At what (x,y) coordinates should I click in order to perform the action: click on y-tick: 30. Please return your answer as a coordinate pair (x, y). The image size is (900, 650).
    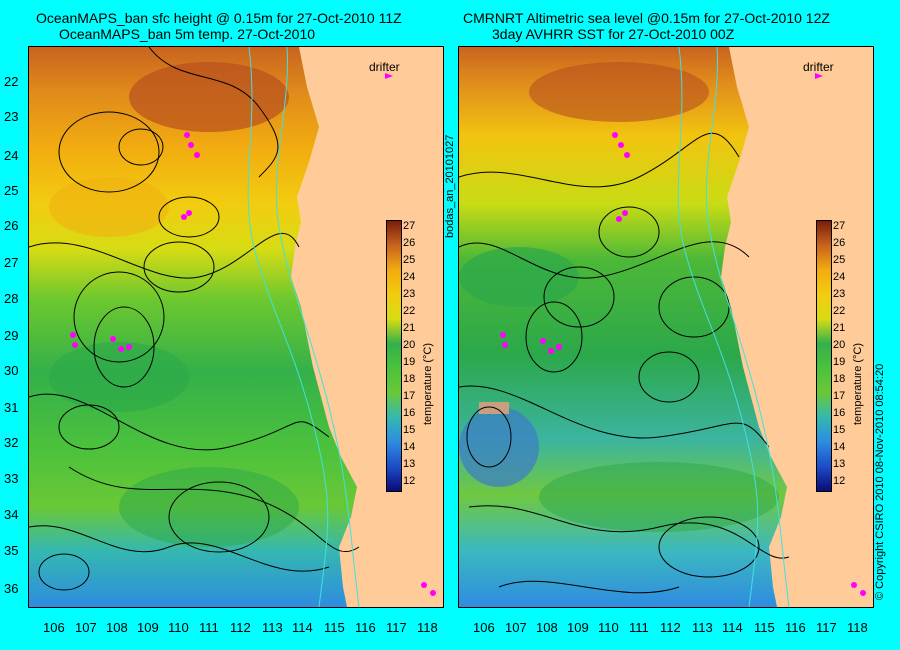
    Looking at the image, I should click on (11, 370).